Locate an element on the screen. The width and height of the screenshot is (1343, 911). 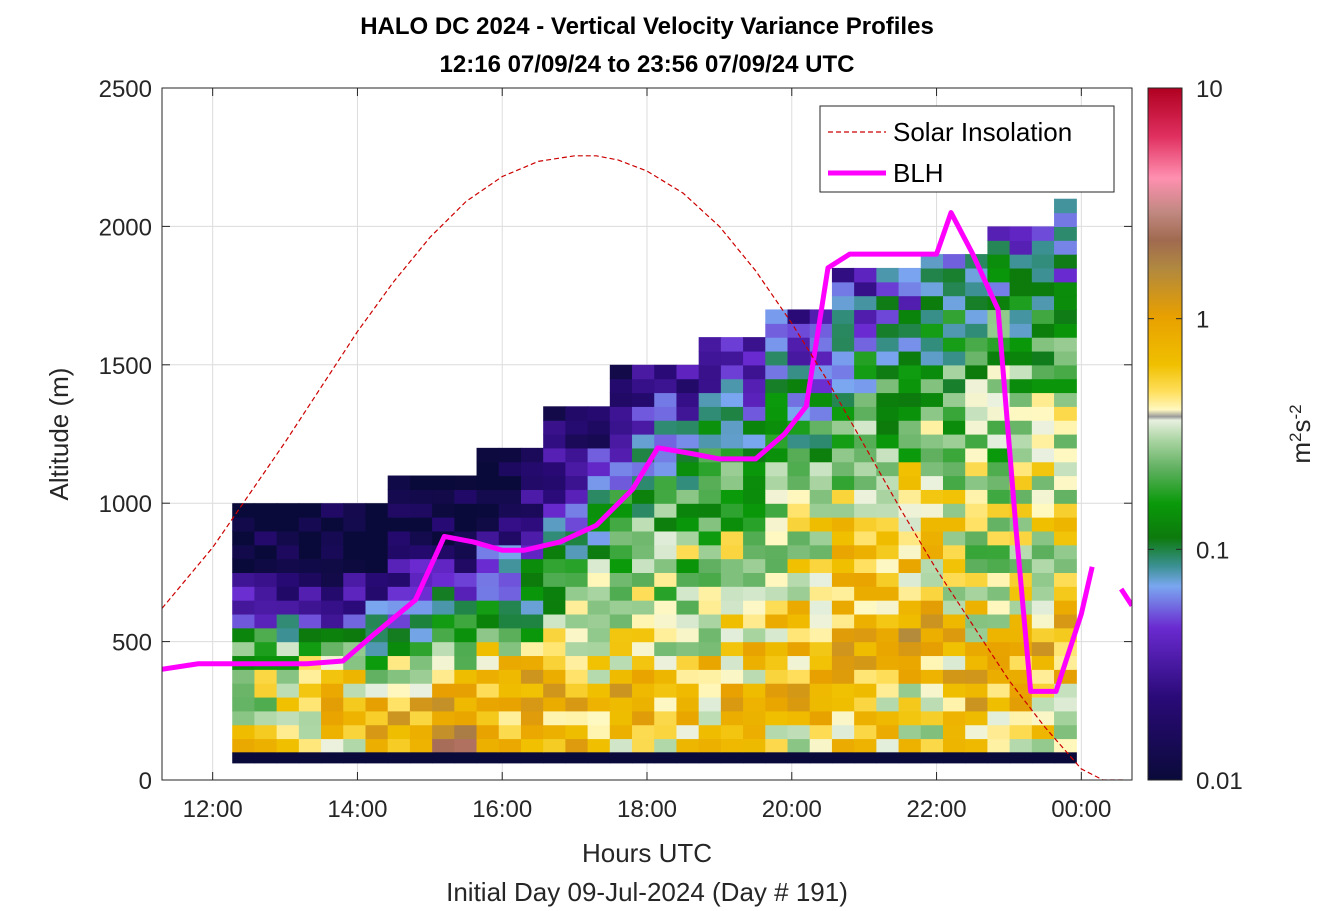
x-axis-sublabel: Initial Day 09-Jul-2024 (Day # 191) is located at coordinates (647, 892).